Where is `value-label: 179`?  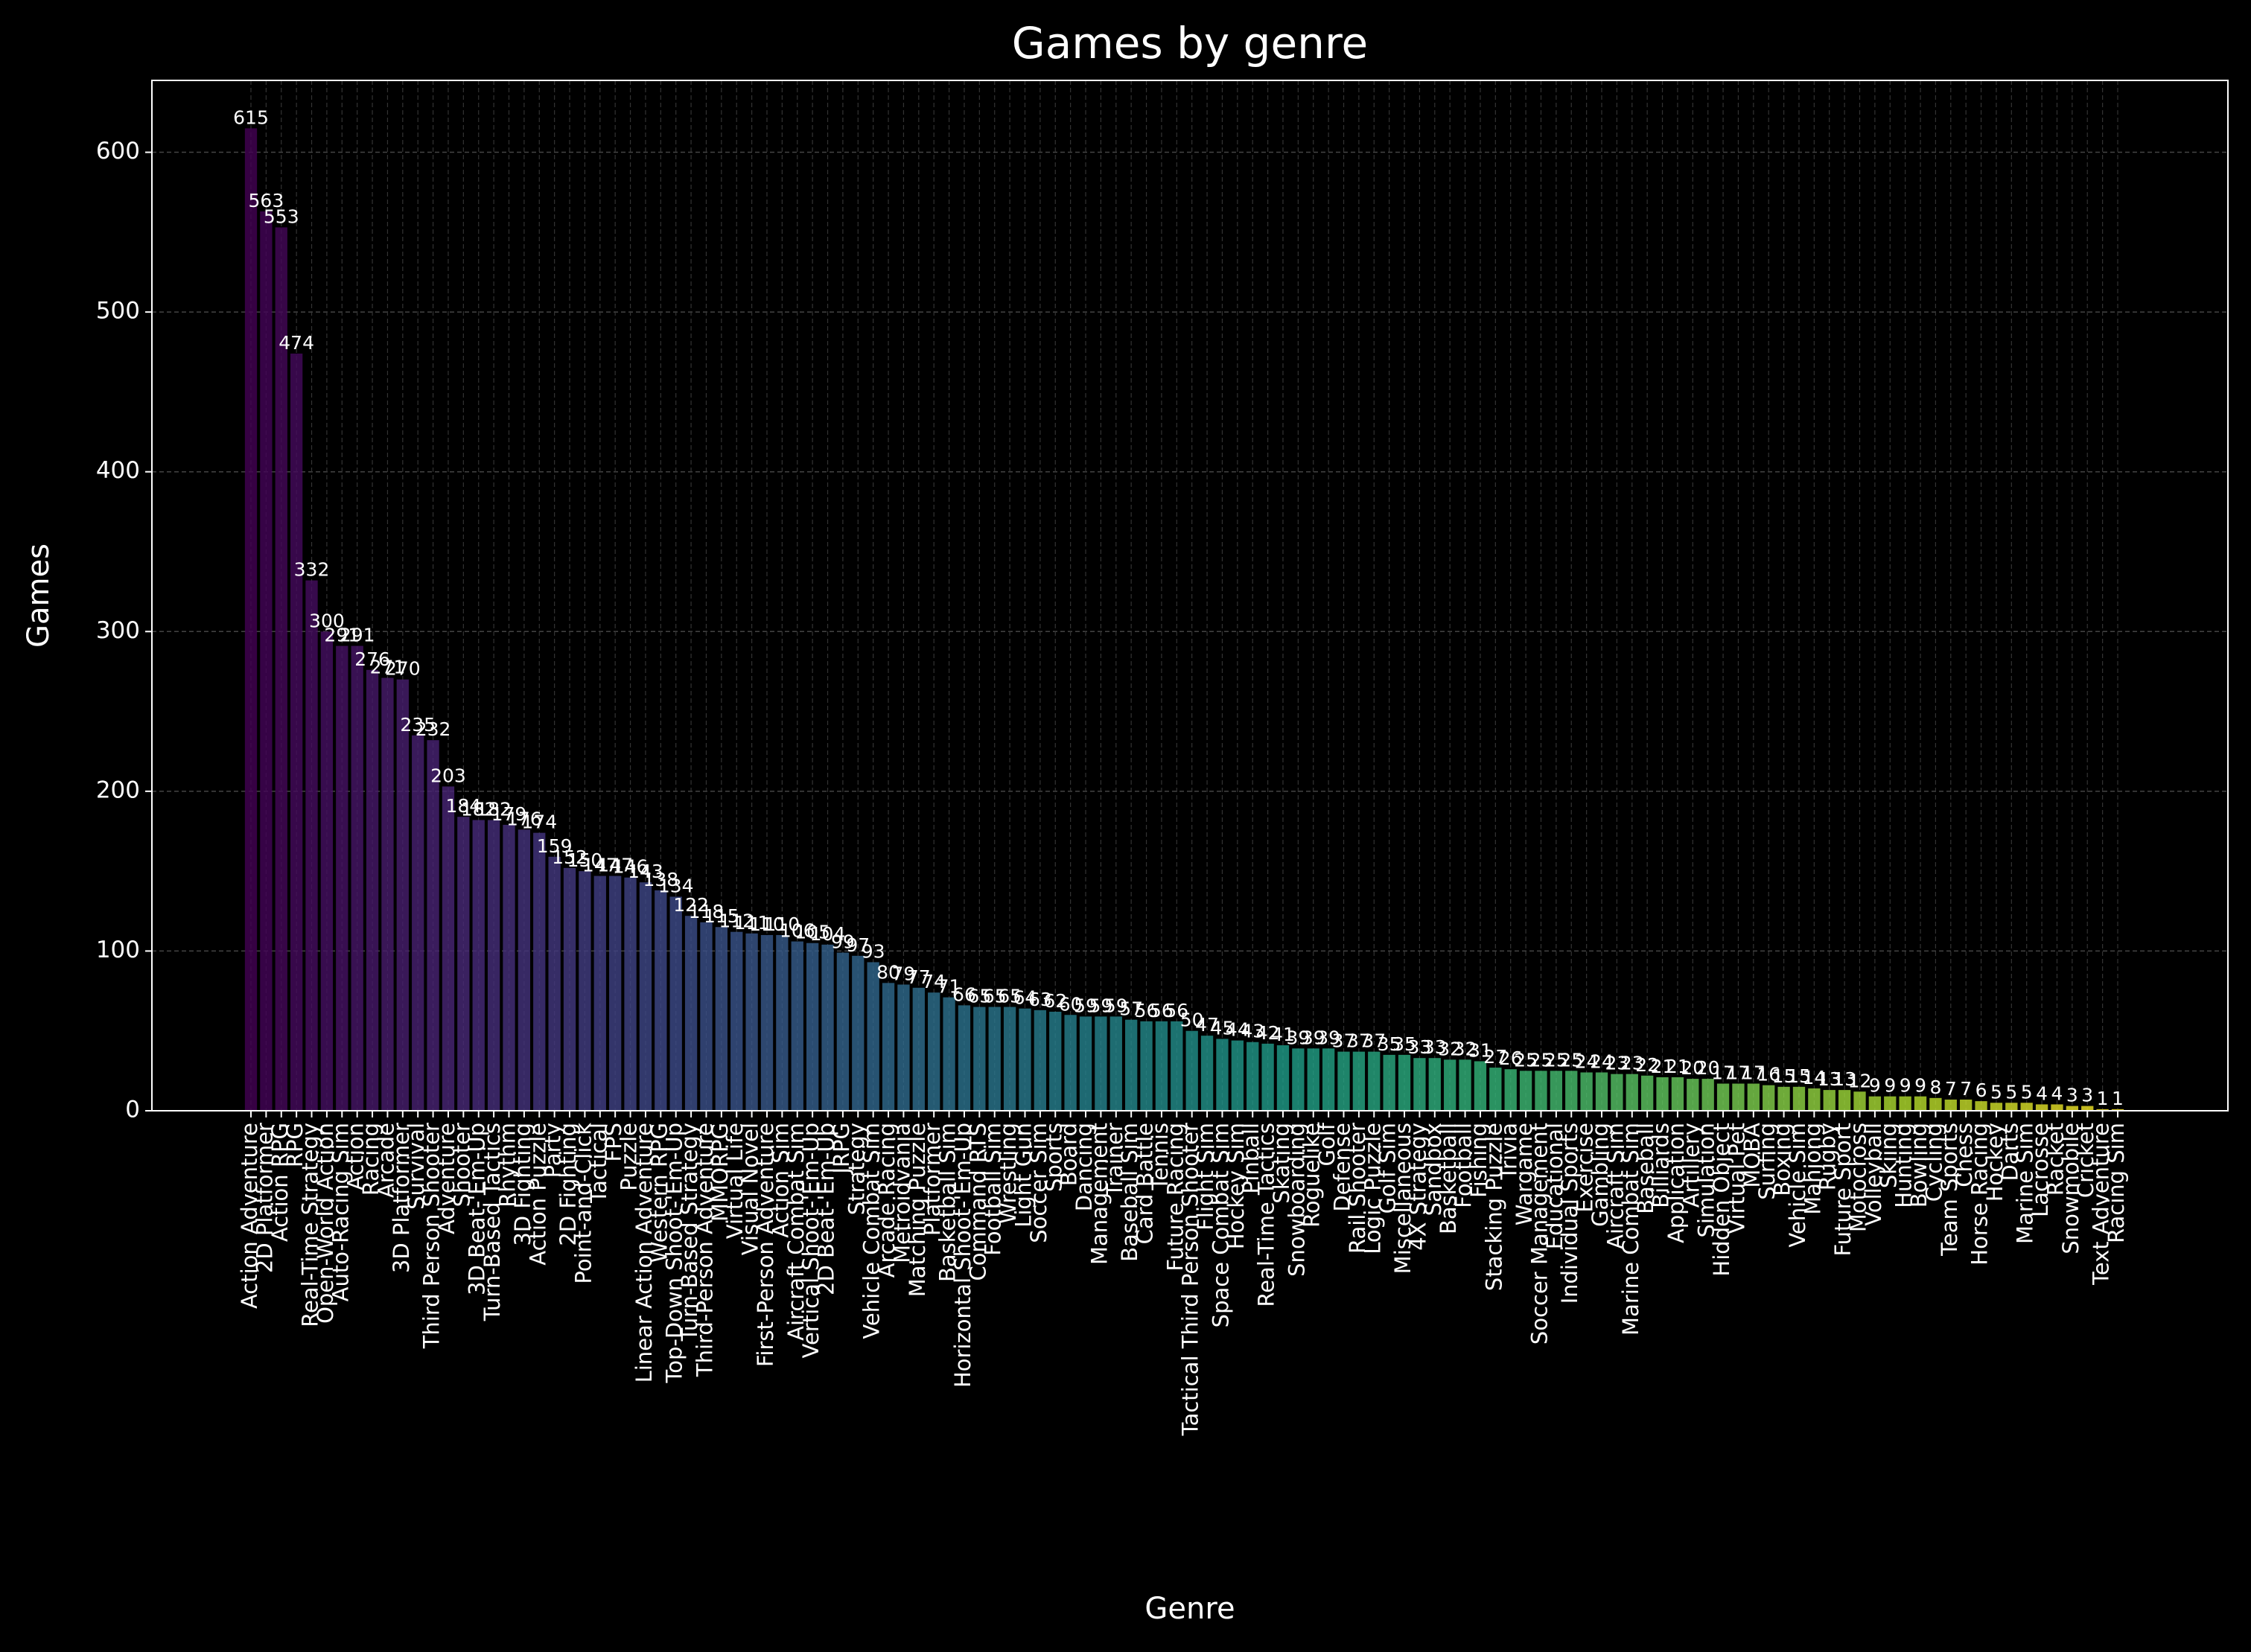 value-label: 179 is located at coordinates (509, 814).